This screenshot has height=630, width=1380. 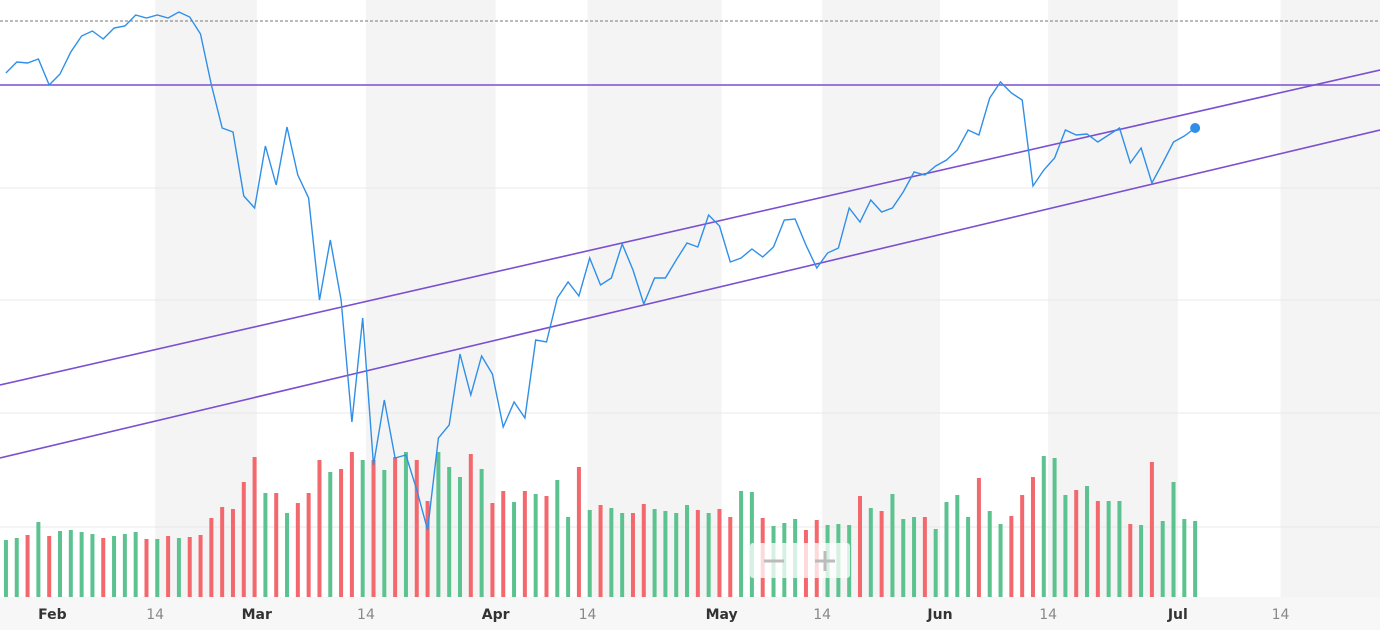 I want to click on x-tick-label: Jun, so click(x=939, y=615).